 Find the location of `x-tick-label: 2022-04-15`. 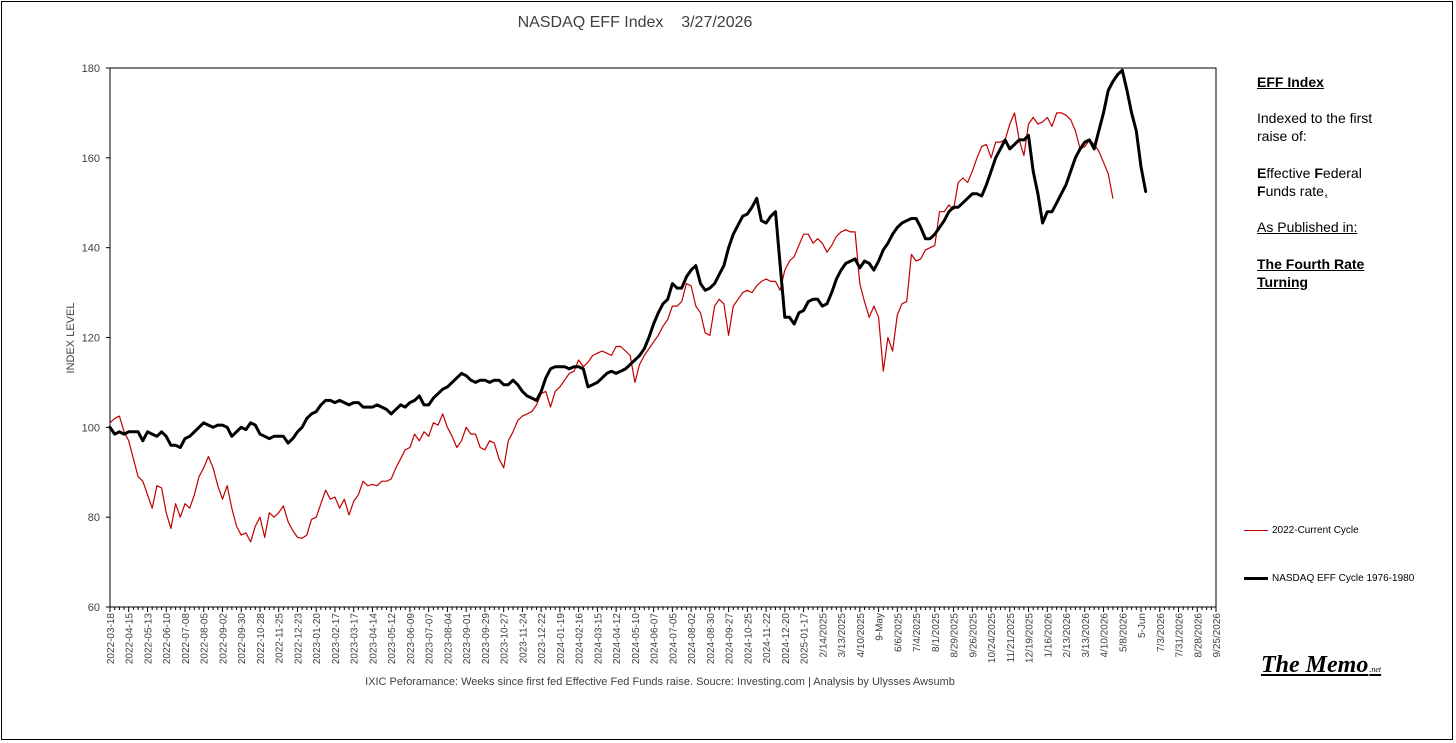

x-tick-label: 2022-04-15 is located at coordinates (130, 639).